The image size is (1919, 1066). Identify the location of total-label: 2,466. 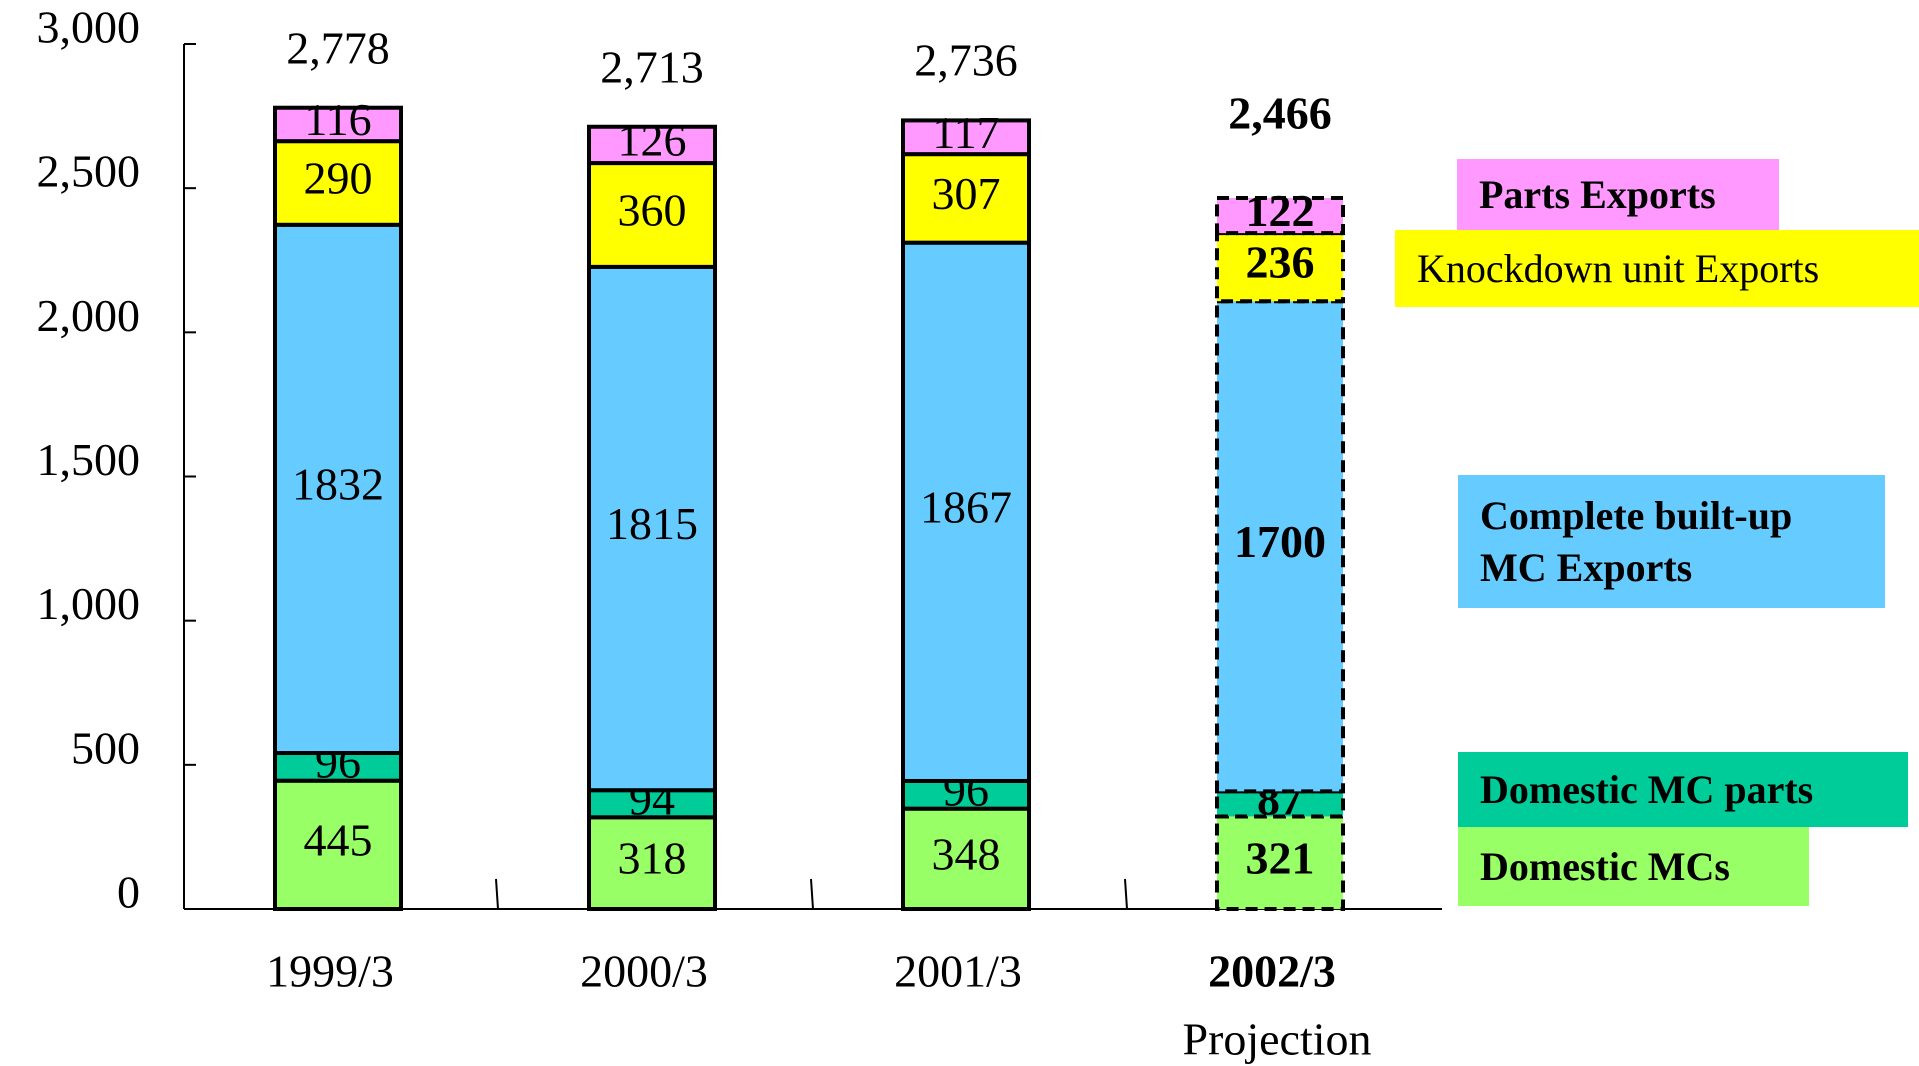
(1280, 113).